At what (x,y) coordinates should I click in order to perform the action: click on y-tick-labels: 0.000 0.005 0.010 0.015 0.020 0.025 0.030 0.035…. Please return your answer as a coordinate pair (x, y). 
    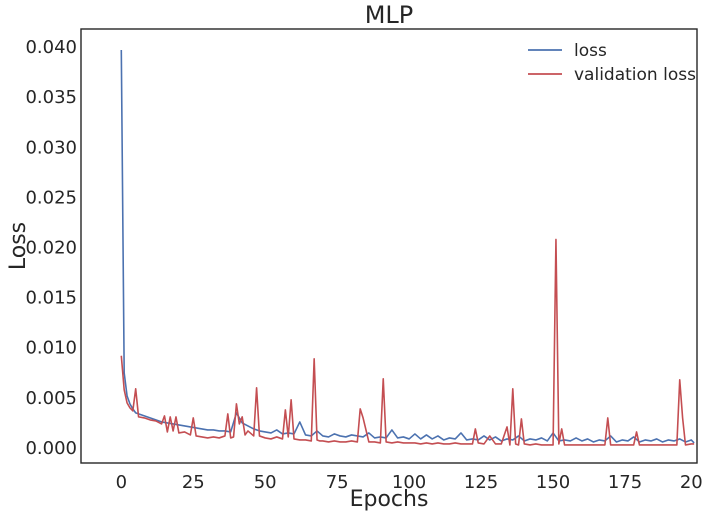
    Looking at the image, I should click on (51, 248).